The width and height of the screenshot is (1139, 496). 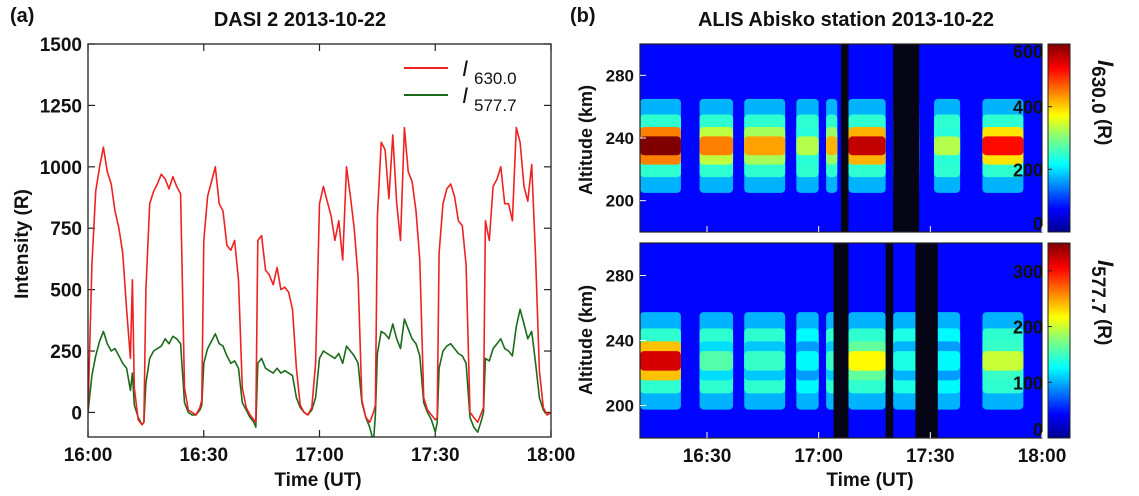 What do you see at coordinates (319, 455) in the screenshot?
I see `x-tick-label: 17:00` at bounding box center [319, 455].